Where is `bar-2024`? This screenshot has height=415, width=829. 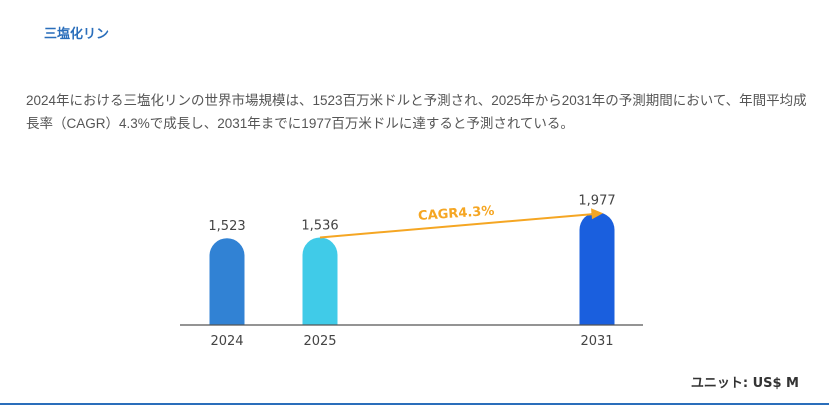 bar-2024 is located at coordinates (227, 281).